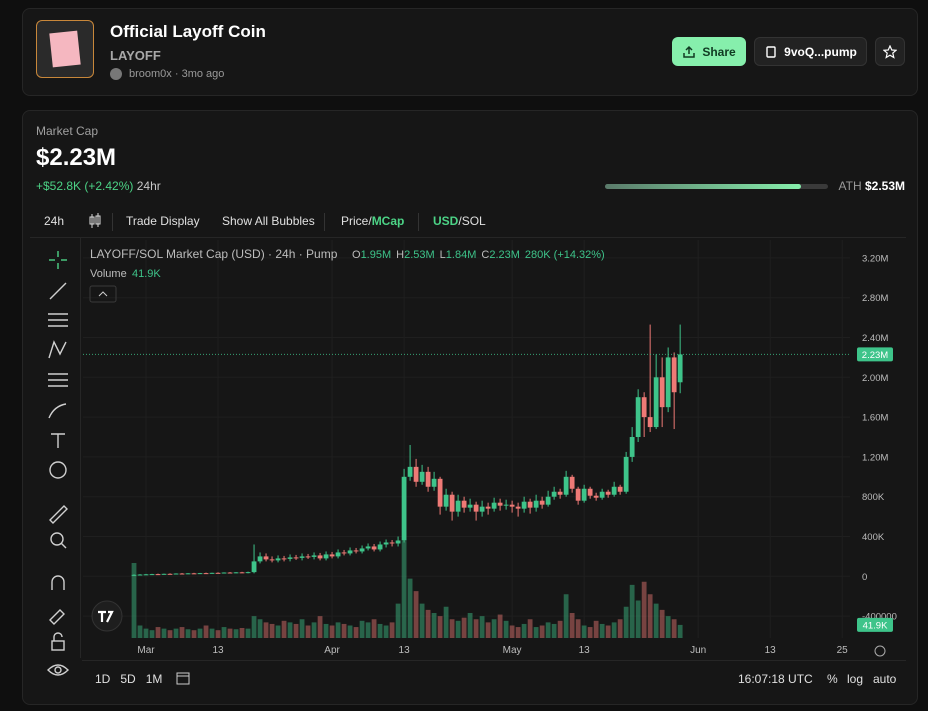 The height and width of the screenshot is (711, 928). I want to click on magnet-tool, so click(58, 582).